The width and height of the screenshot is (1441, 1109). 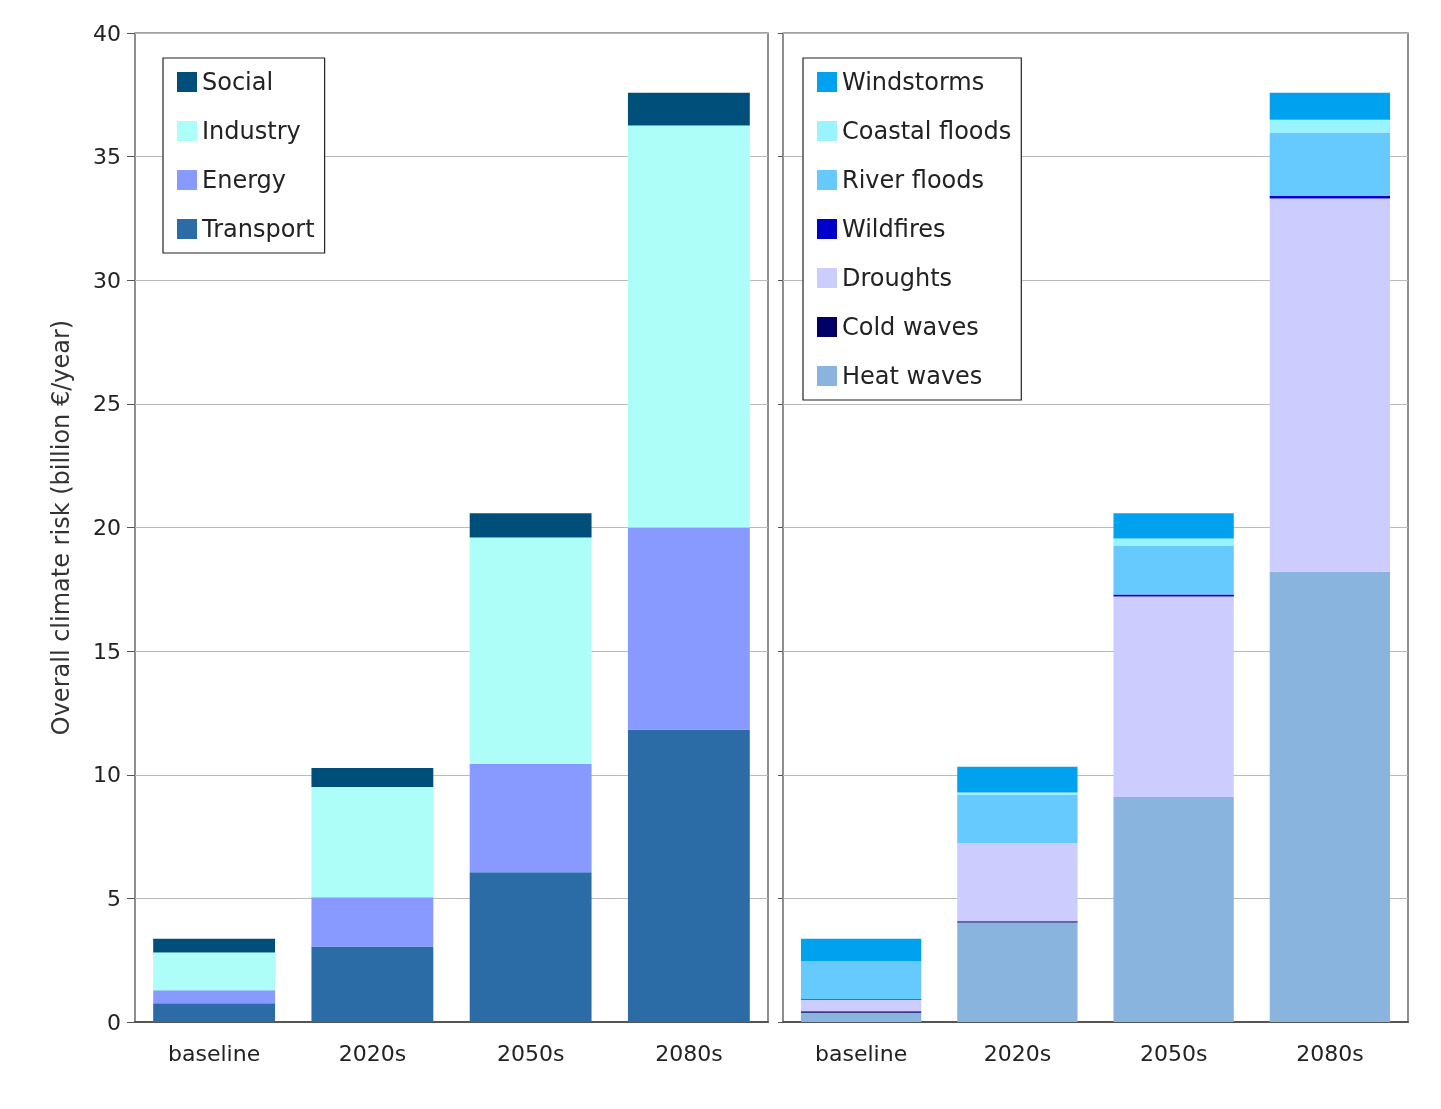 What do you see at coordinates (107, 157) in the screenshot?
I see `y-tick-label: 35` at bounding box center [107, 157].